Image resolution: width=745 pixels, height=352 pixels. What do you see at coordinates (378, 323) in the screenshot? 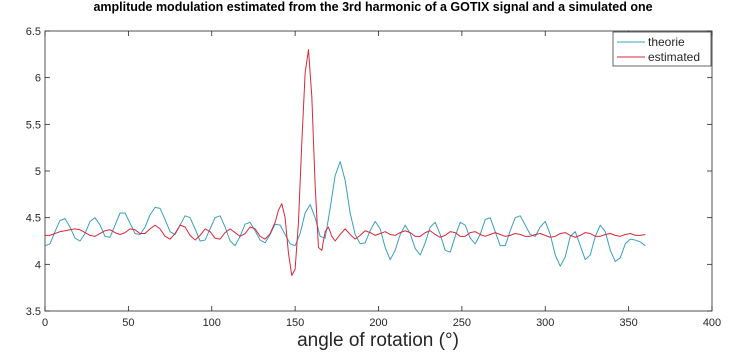
I see `x-tick-label: 200` at bounding box center [378, 323].